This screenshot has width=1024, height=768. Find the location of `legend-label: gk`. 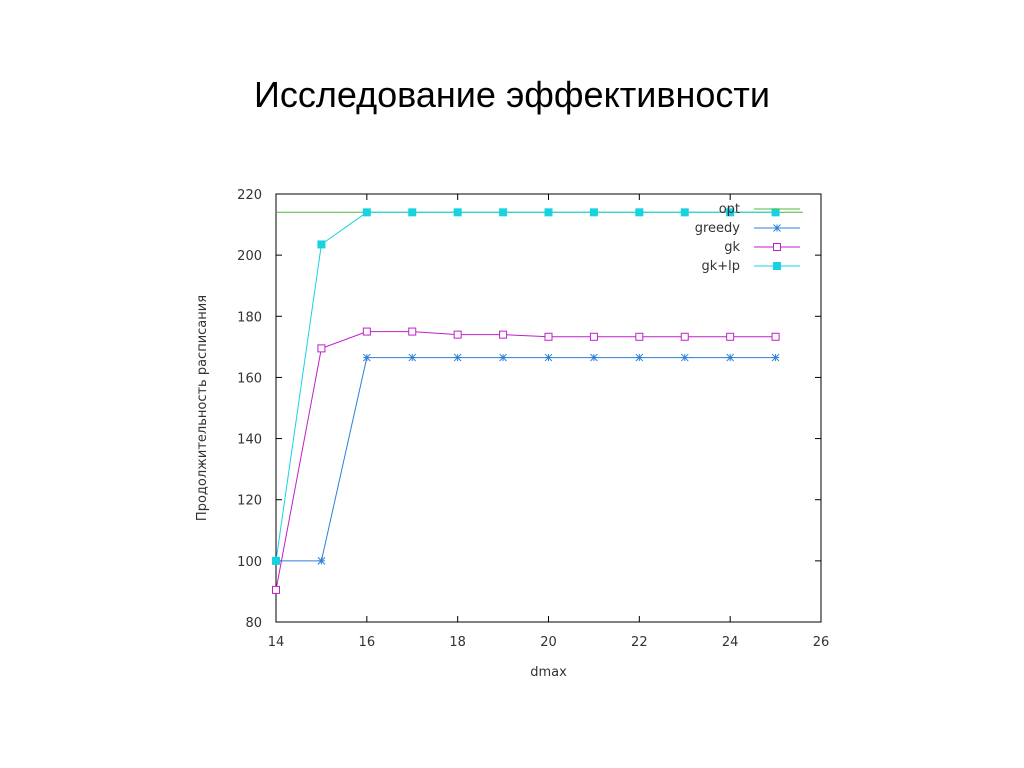

legend-label: gk is located at coordinates (732, 247).